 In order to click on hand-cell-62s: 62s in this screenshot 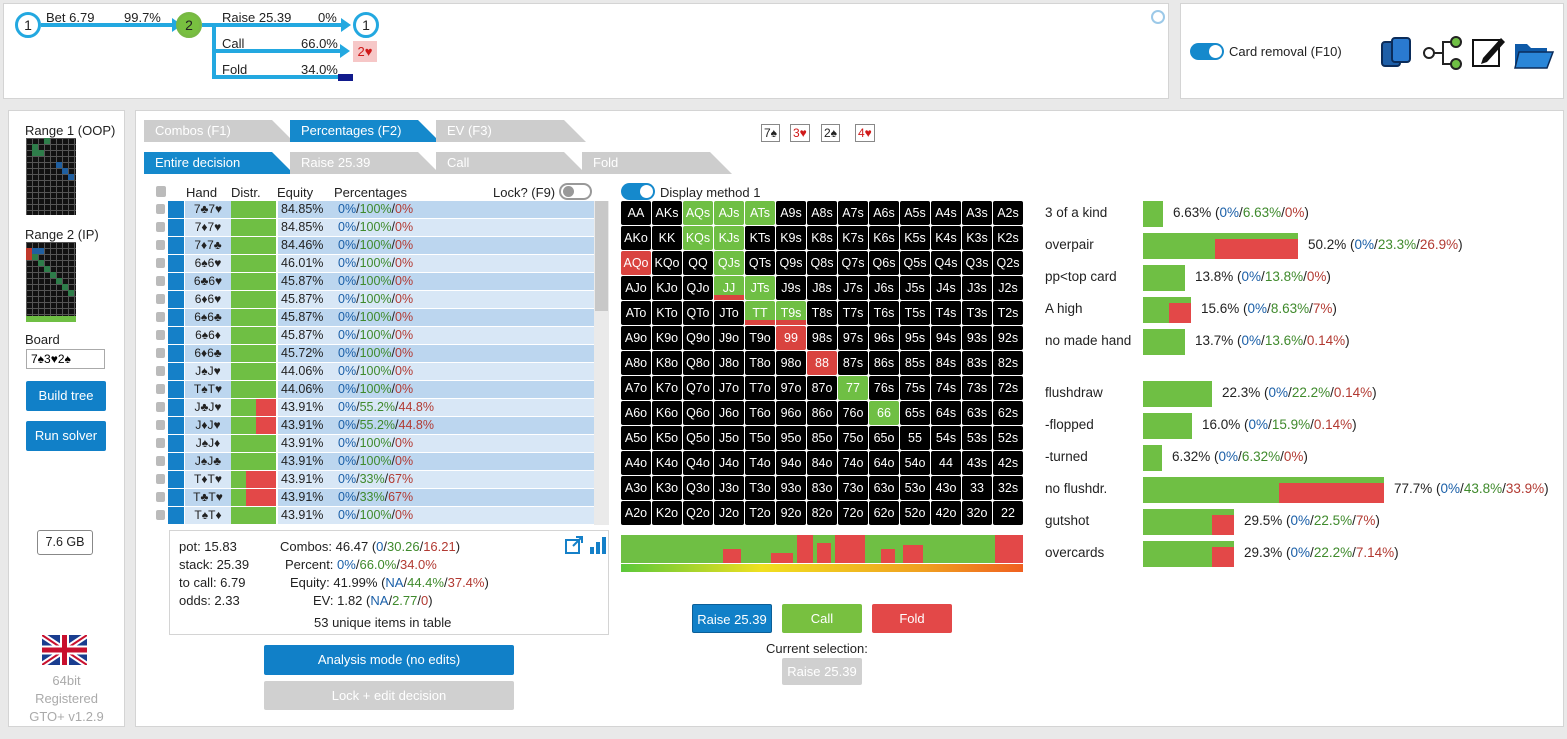, I will do `click(1008, 413)`.